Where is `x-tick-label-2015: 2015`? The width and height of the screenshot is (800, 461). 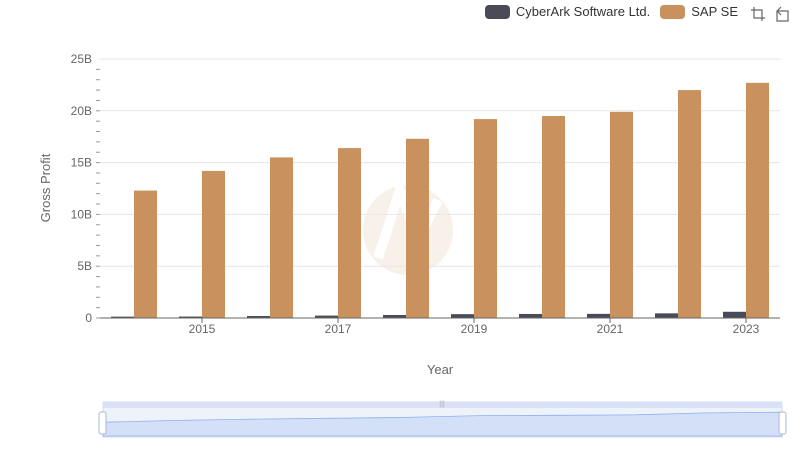
x-tick-label-2015: 2015 is located at coordinates (202, 329).